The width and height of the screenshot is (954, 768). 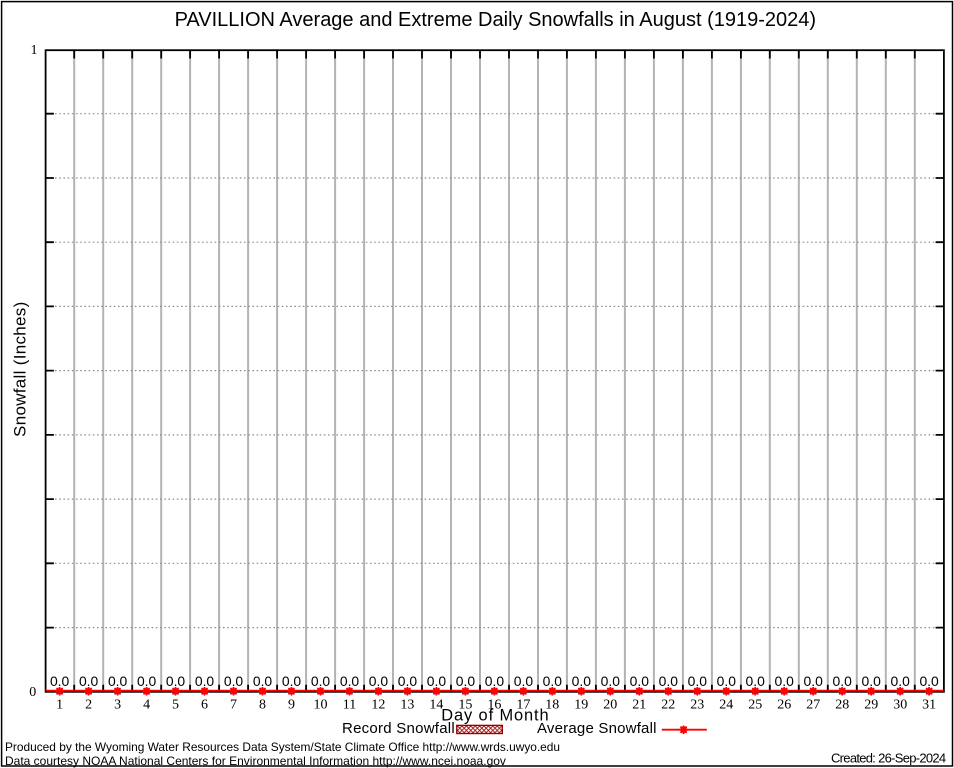 What do you see at coordinates (378, 705) in the screenshot?
I see `svg-text: 12` at bounding box center [378, 705].